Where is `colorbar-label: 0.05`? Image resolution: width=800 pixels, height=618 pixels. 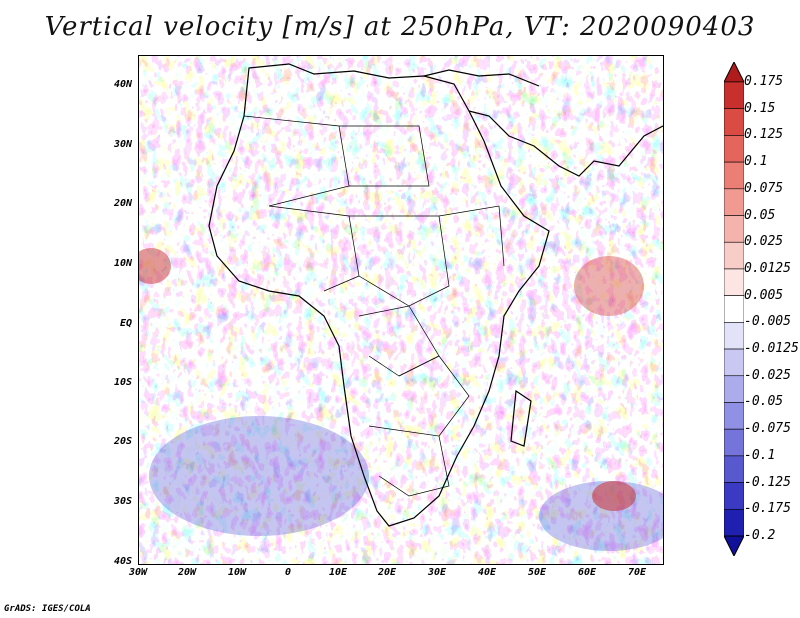 colorbar-label: 0.05 is located at coordinates (760, 215).